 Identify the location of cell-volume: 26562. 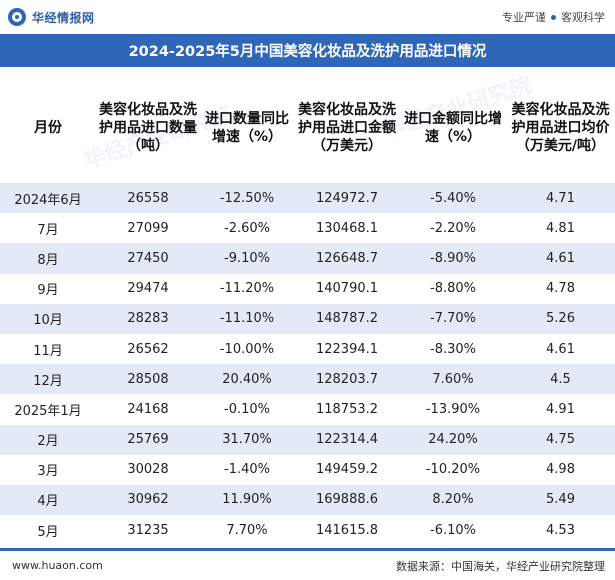
(148, 349).